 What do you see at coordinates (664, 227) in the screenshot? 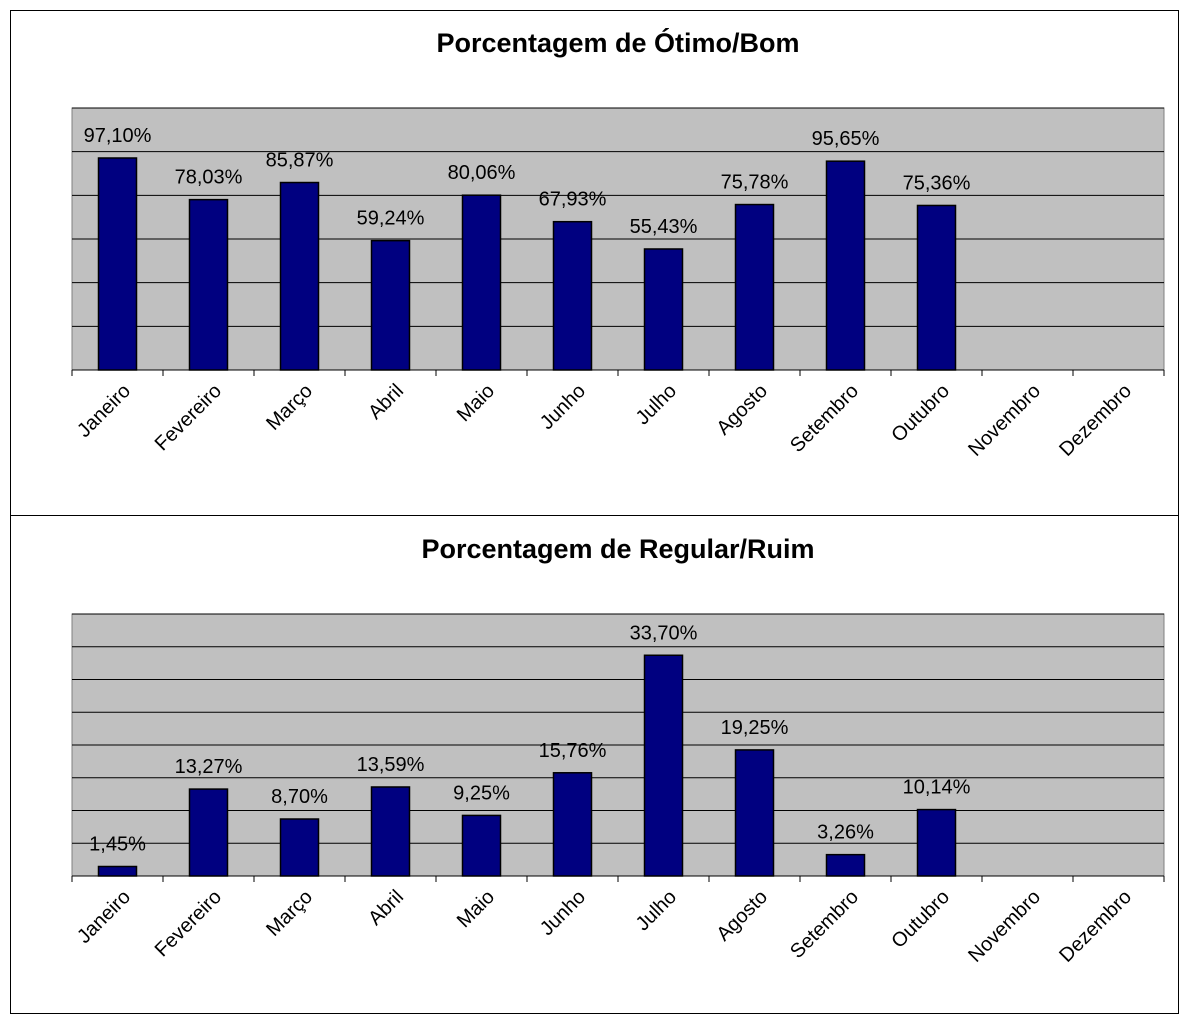
I see `data-label: 55,43%` at bounding box center [664, 227].